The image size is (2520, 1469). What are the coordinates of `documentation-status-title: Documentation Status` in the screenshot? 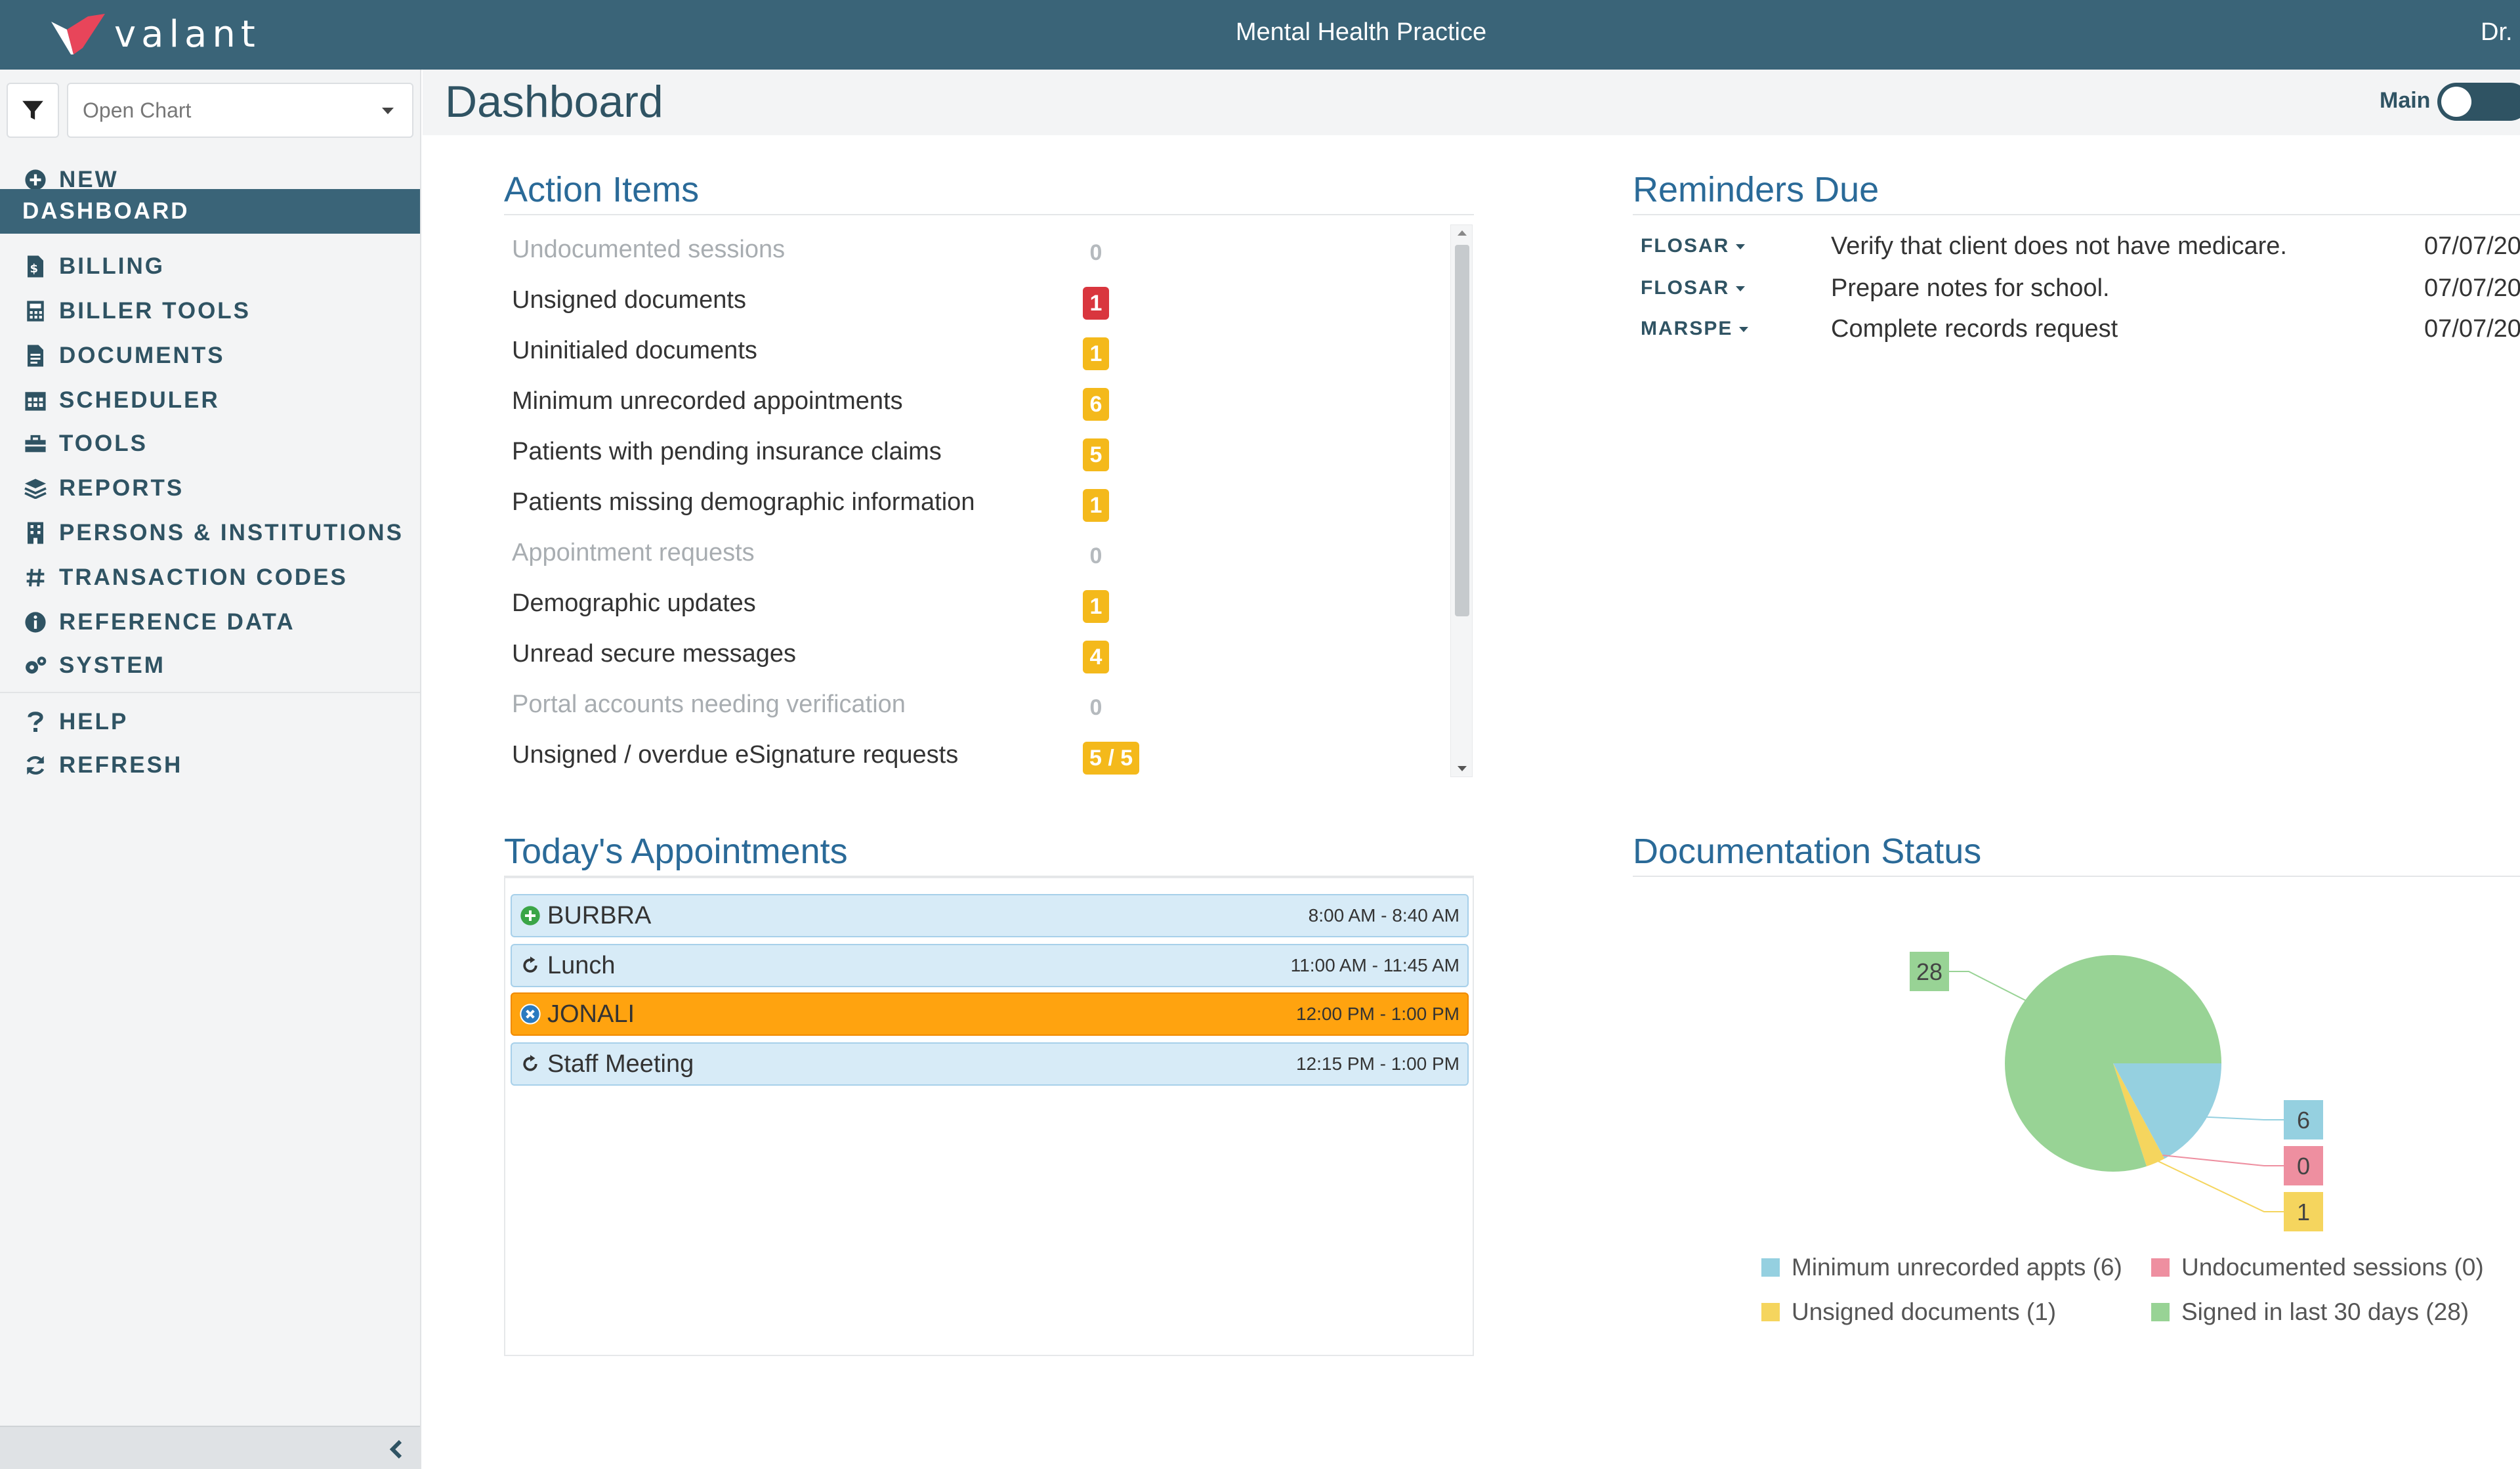 It's located at (1807, 852).